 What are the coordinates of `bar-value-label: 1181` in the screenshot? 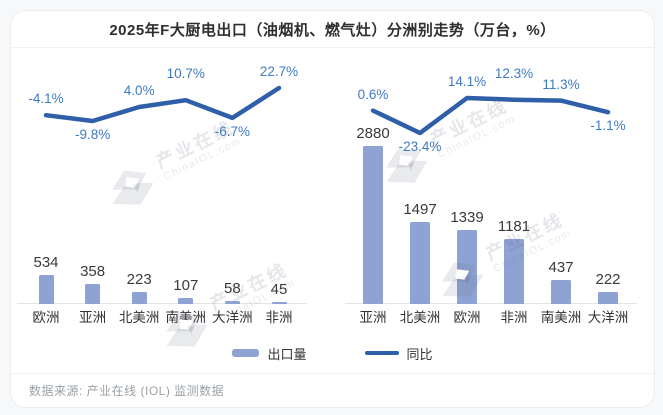 It's located at (514, 226).